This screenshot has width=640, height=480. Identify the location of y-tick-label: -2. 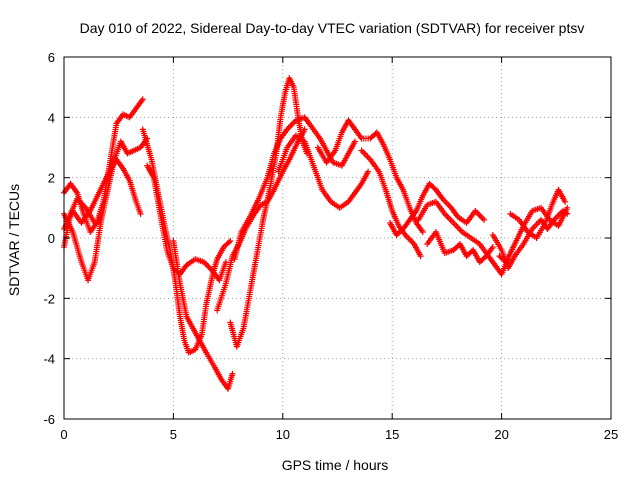
(49, 298).